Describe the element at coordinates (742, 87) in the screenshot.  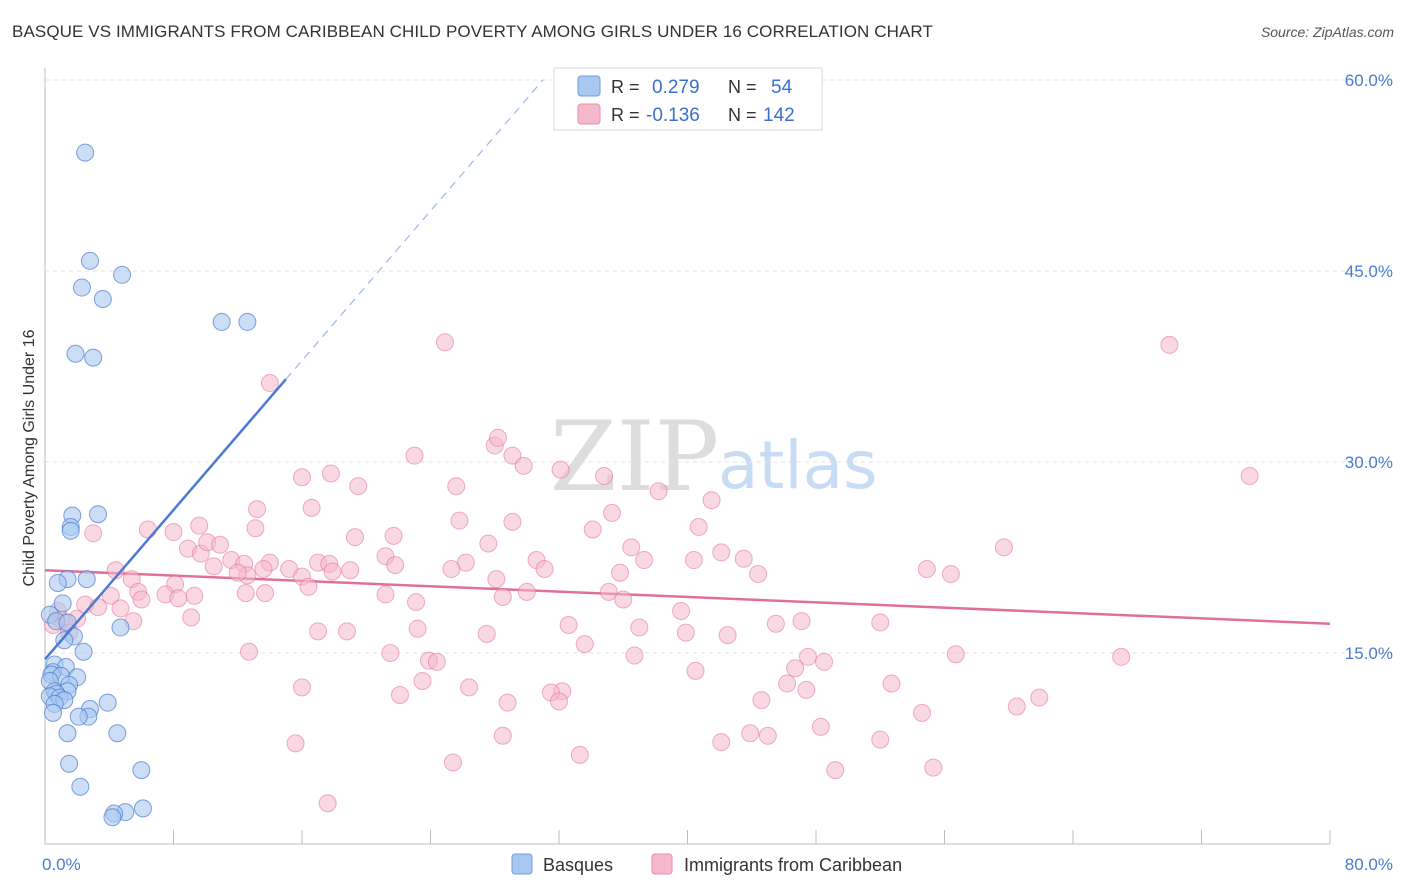
I see `legend-n-label-1: N =` at that location.